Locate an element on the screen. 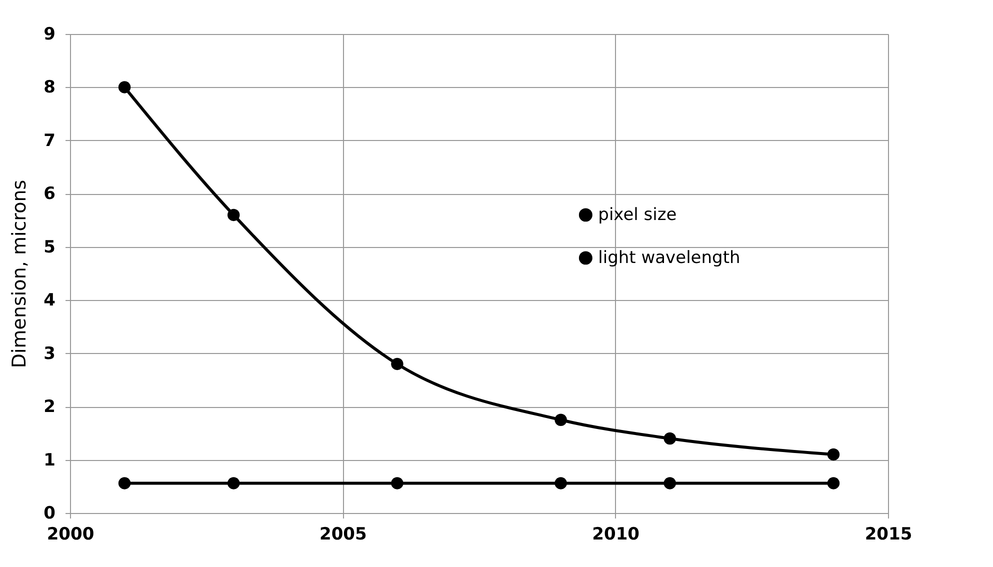 The width and height of the screenshot is (993, 567). y-tick-label: 6 is located at coordinates (50, 194).